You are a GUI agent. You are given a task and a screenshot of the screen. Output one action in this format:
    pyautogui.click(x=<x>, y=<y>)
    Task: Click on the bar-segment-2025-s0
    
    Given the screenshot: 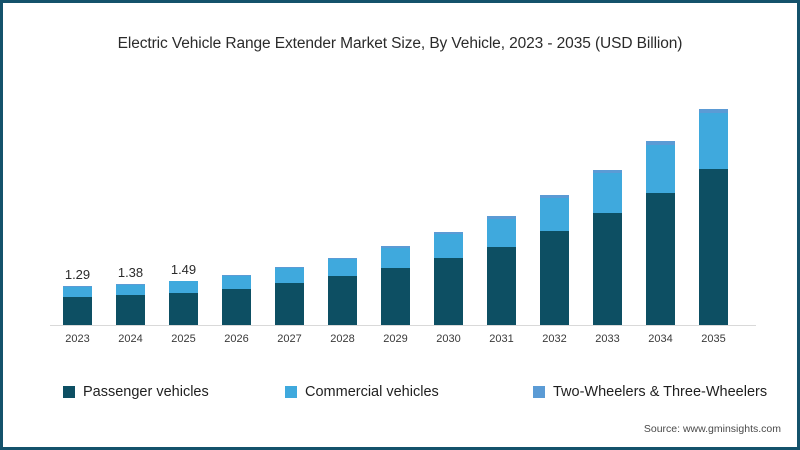 What is the action you would take?
    pyautogui.click(x=183, y=308)
    